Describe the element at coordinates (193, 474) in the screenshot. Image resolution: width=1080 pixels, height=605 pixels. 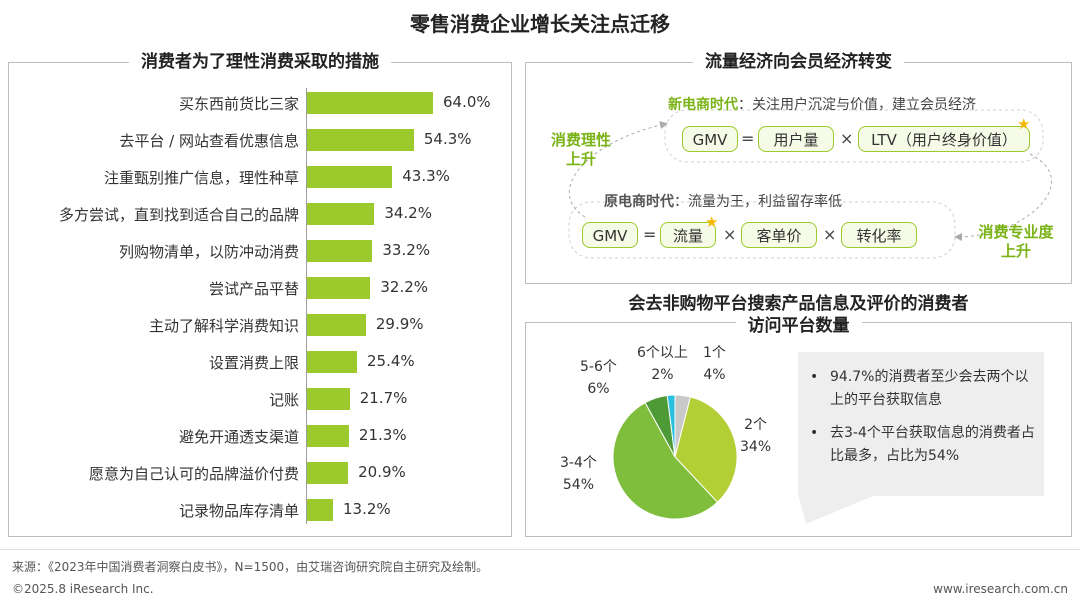
I see `bar-category-label: 愿意为自己认可的品牌溢价付费` at that location.